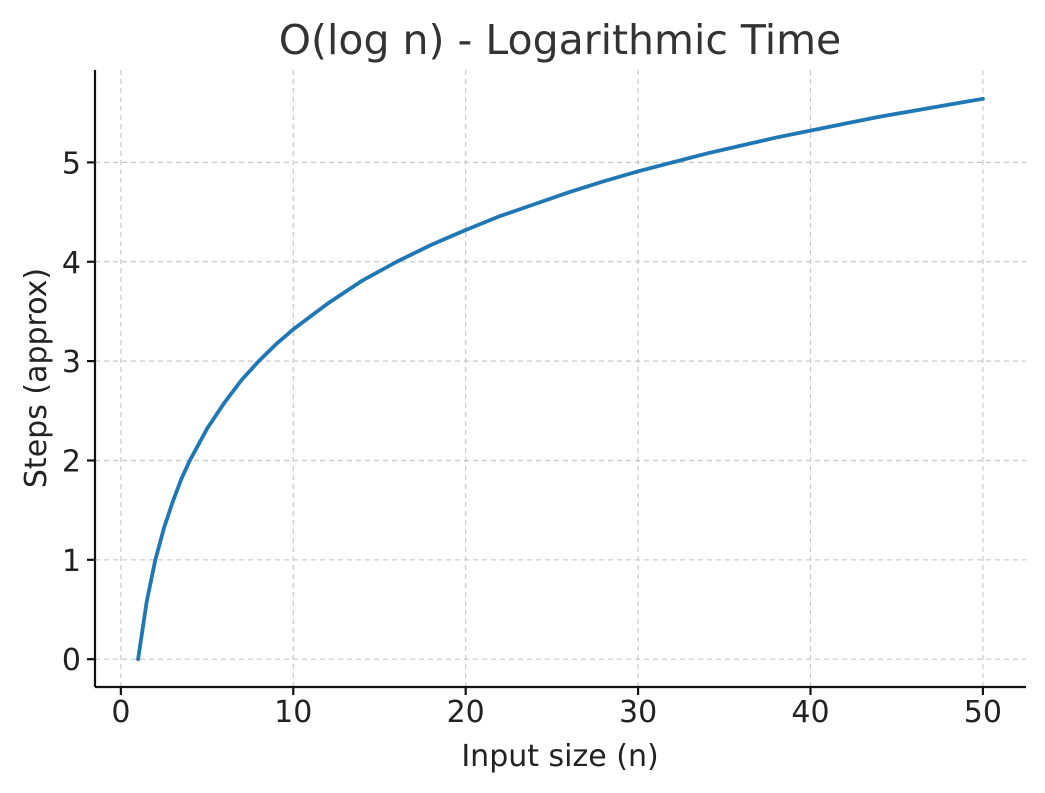 The width and height of the screenshot is (1045, 793). I want to click on y-tick-label: 4, so click(71, 263).